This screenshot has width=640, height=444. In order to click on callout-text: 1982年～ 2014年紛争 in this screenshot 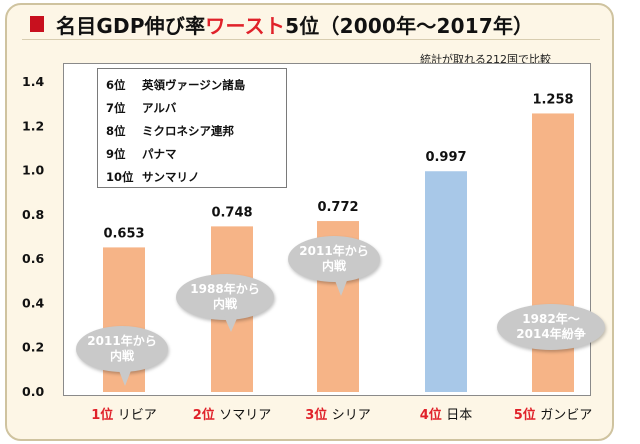, I will do `click(551, 326)`.